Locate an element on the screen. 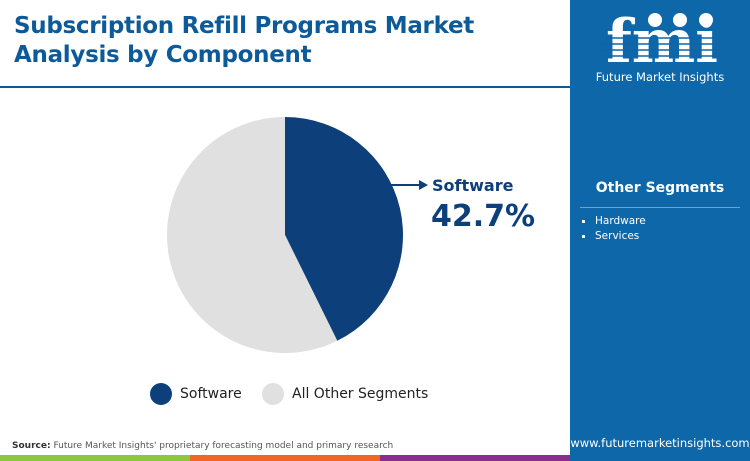  other-segments-divider is located at coordinates (660, 207).